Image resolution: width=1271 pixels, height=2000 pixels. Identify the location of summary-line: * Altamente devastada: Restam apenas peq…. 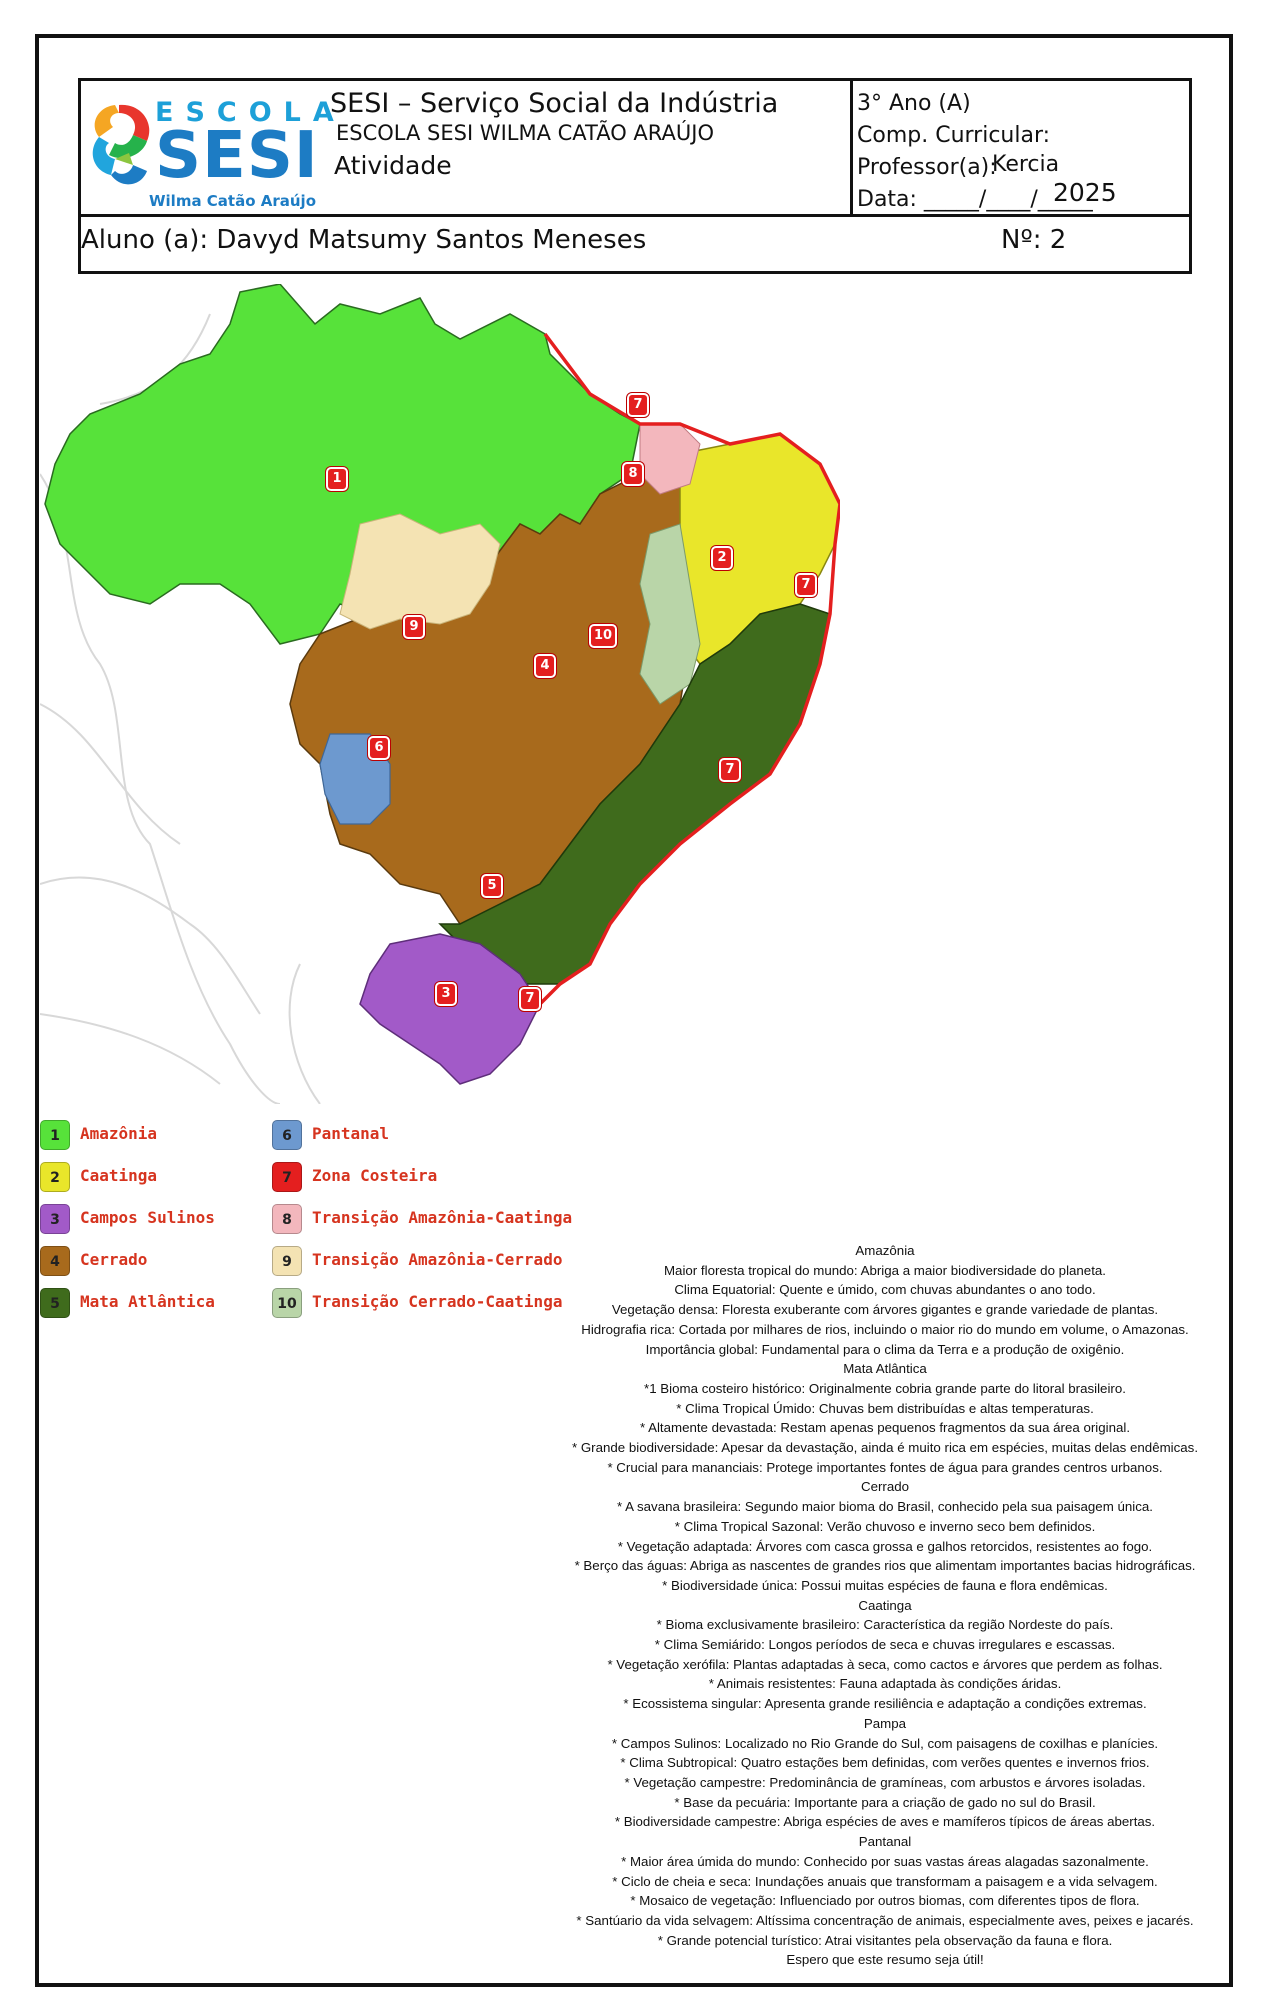
(885, 1428).